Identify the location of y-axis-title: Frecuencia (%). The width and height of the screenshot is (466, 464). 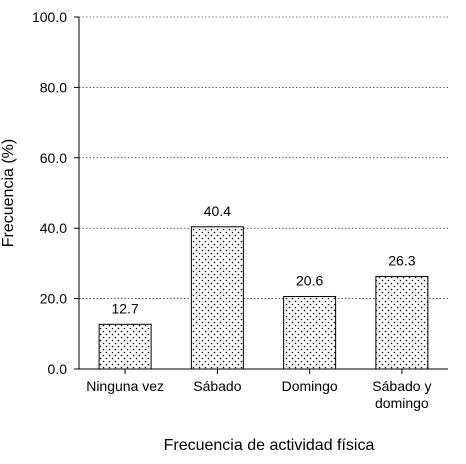
(8, 193).